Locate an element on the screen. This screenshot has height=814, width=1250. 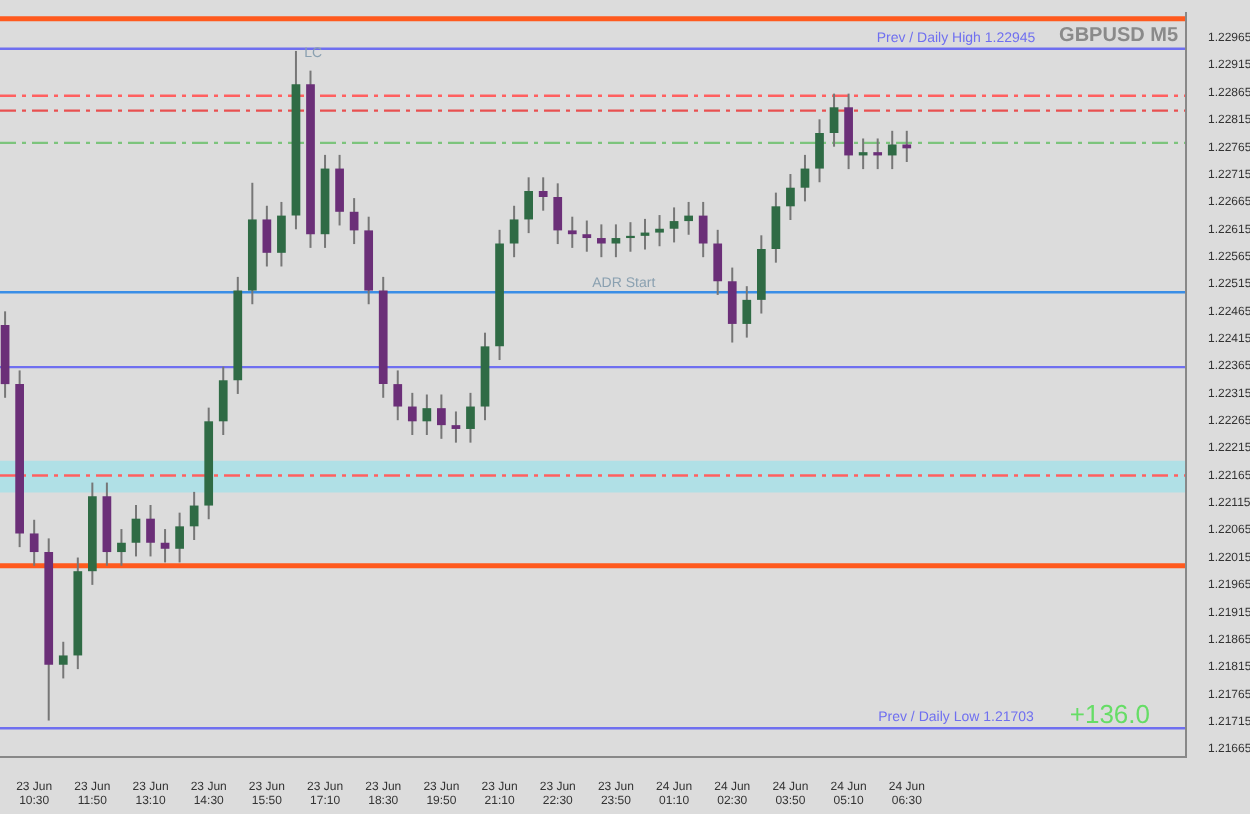
annotation: +136.0 is located at coordinates (1109, 714).